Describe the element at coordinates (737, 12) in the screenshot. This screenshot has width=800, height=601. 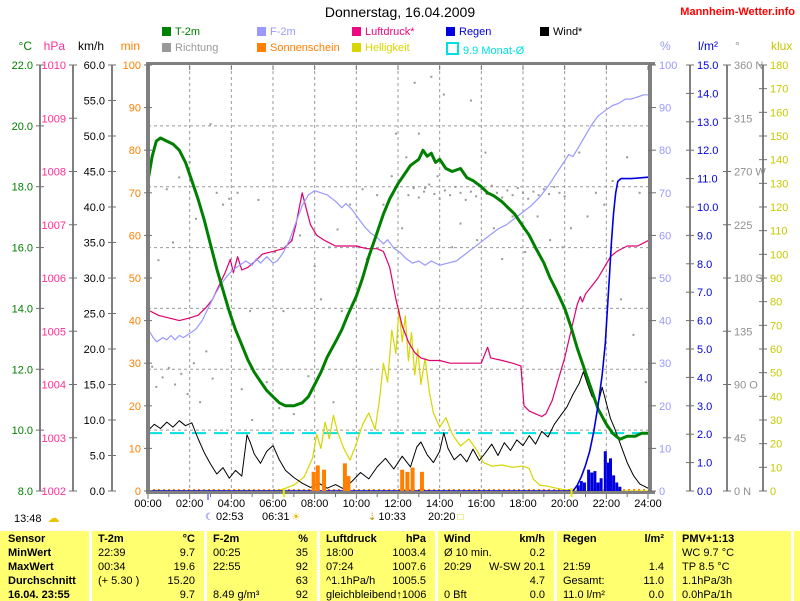
I see `site-link: Mannheim-Wetter.info` at that location.